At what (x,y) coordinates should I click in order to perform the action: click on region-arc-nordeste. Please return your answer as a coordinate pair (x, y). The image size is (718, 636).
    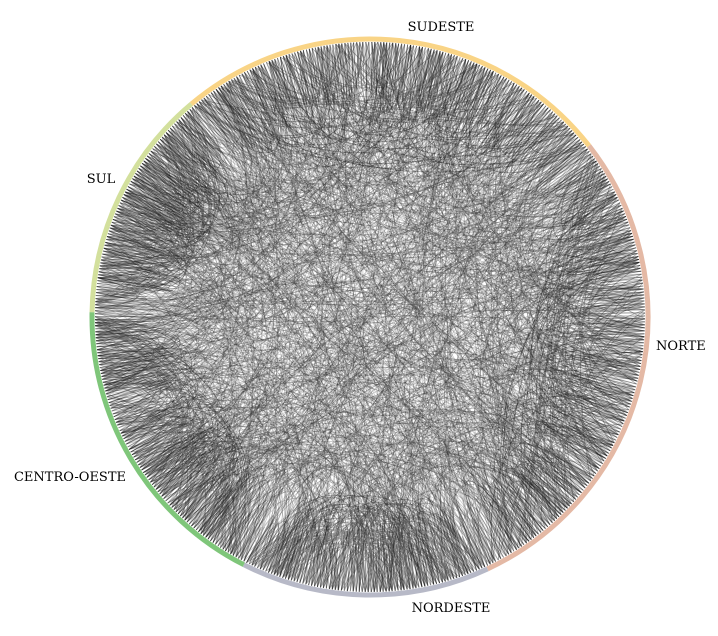
    Looking at the image, I should click on (365, 580).